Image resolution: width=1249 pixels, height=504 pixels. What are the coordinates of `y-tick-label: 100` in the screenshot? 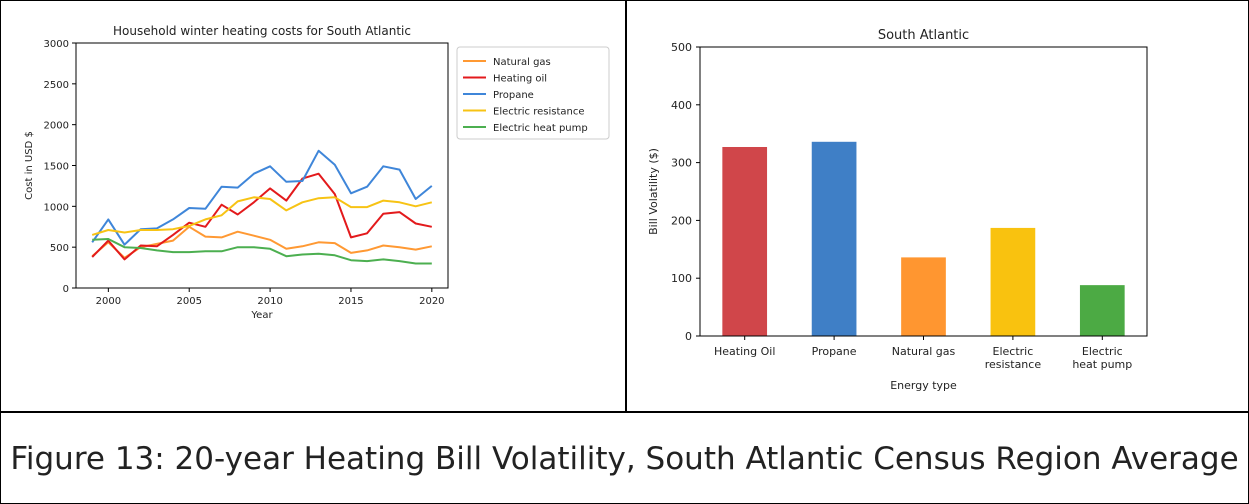 It's located at (681, 278).